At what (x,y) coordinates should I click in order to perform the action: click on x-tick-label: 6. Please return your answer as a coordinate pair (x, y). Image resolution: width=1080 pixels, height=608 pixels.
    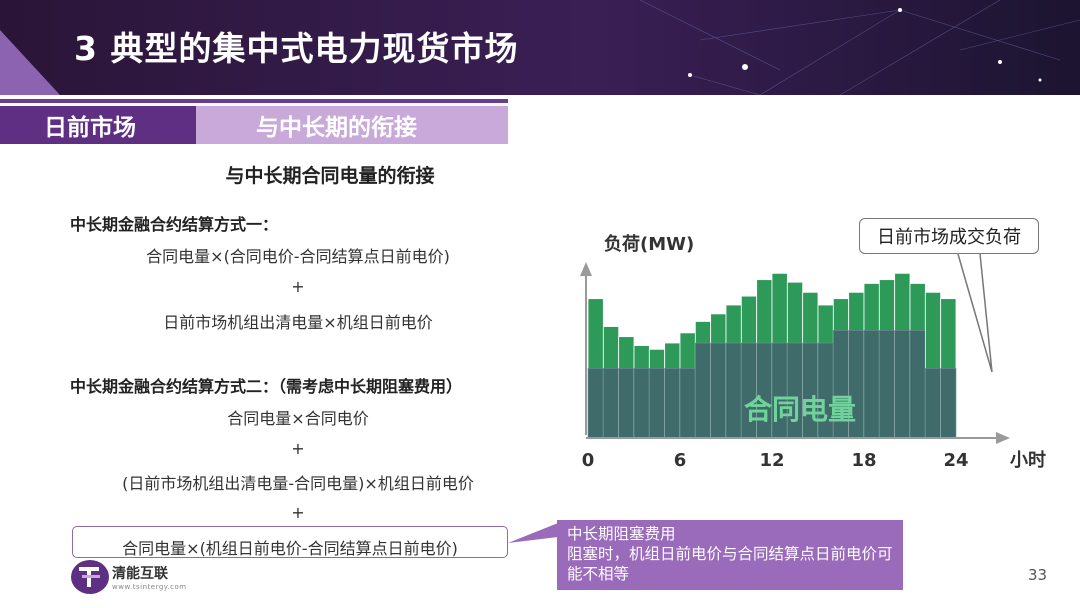
    Looking at the image, I should click on (680, 460).